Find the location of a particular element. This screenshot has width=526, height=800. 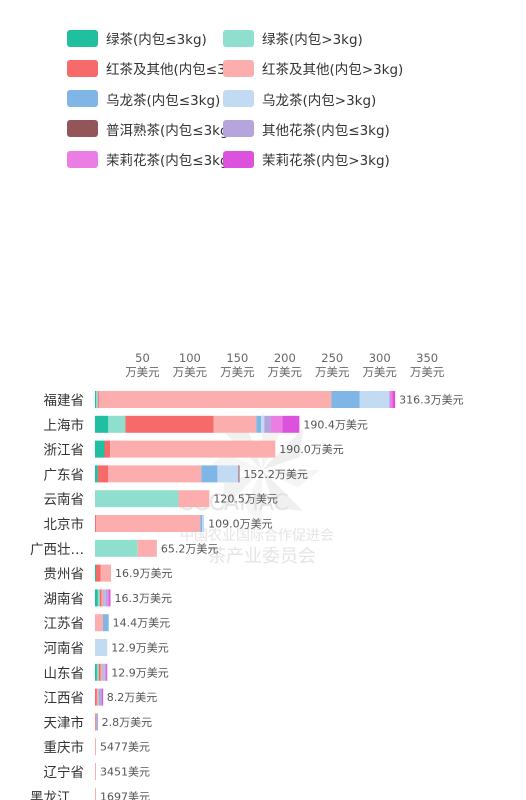

x-tick-unit: 万美元 is located at coordinates (237, 372).